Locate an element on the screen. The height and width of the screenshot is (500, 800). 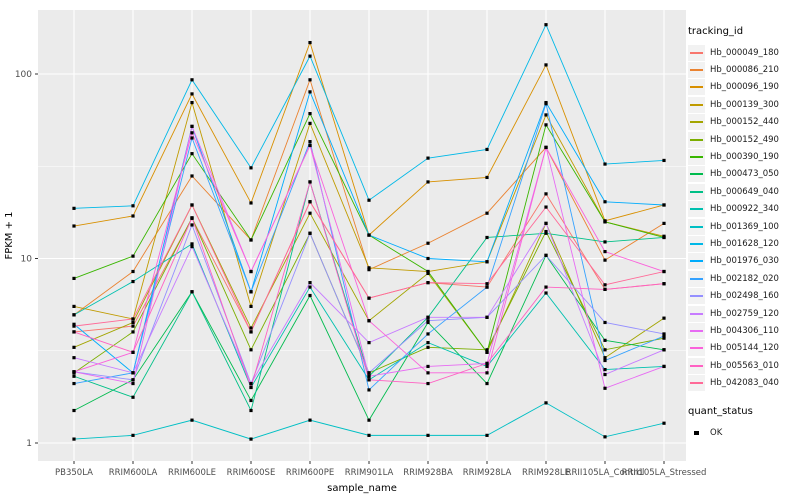
legend-item-Hb_000152_490: Hb_000152_490 is located at coordinates (744, 139).